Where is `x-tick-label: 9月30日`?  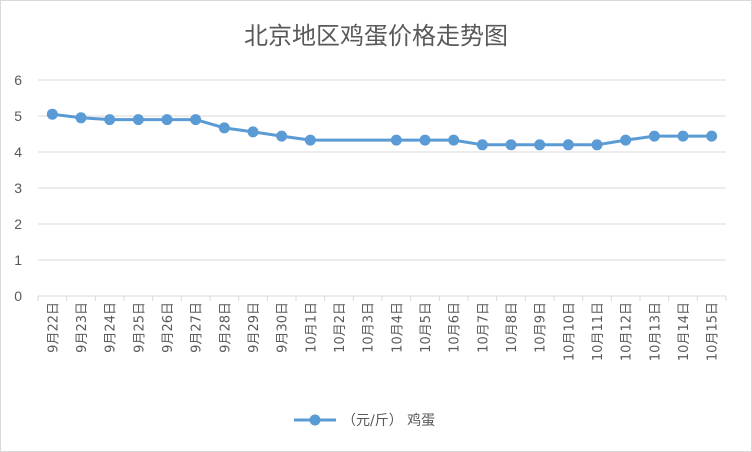
x-tick-label: 9月30日 is located at coordinates (283, 327).